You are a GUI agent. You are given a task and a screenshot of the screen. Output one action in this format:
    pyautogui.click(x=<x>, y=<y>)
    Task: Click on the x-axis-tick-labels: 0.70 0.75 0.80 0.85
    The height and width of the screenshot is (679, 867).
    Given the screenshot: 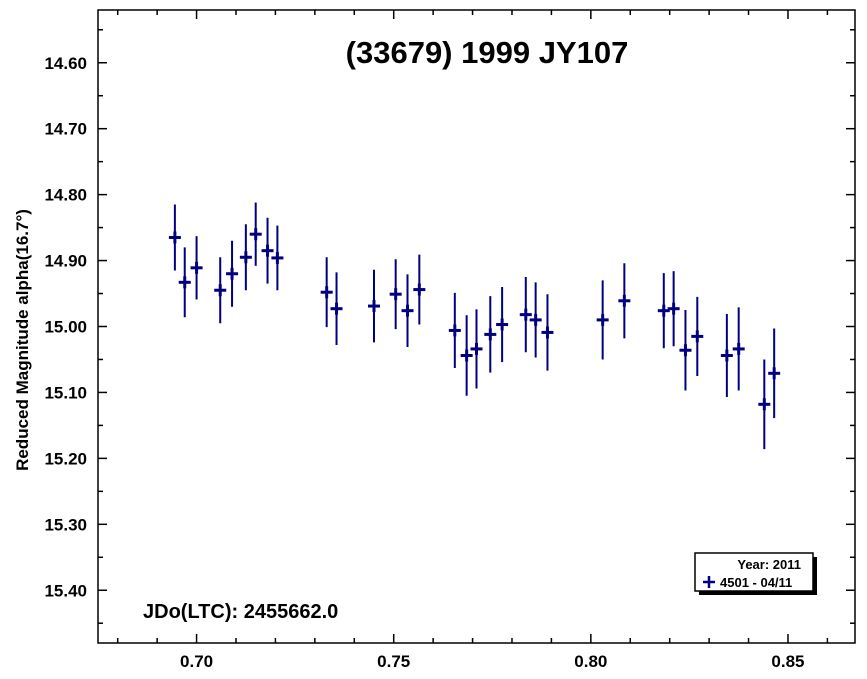 What is the action you would take?
    pyautogui.click(x=492, y=661)
    